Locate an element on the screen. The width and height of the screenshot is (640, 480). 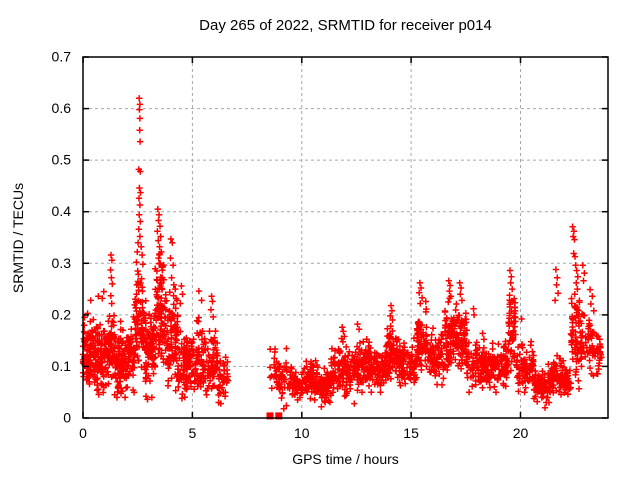
y-axis-label: SRMTID / TECUs is located at coordinates (18, 238).